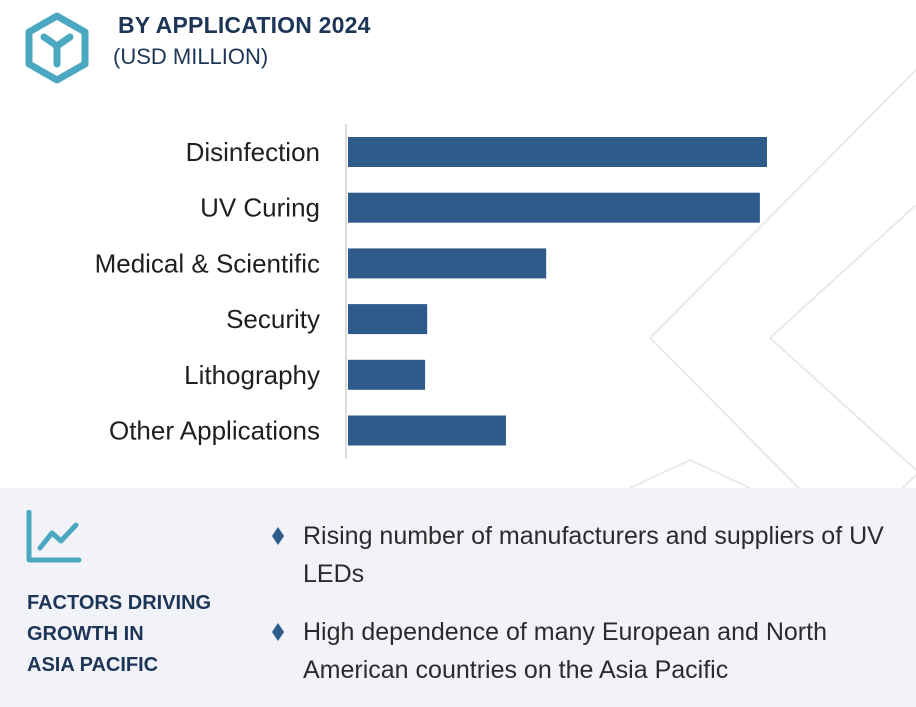 This screenshot has width=916, height=707. What do you see at coordinates (119, 603) in the screenshot?
I see `factors-title-line: FACTORS DRIVING` at bounding box center [119, 603].